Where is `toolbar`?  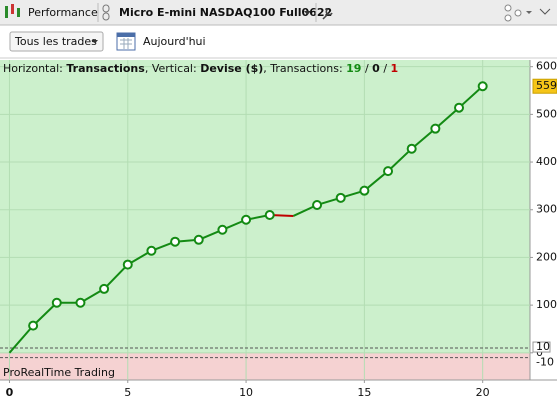 toolbar is located at coordinates (278, 12).